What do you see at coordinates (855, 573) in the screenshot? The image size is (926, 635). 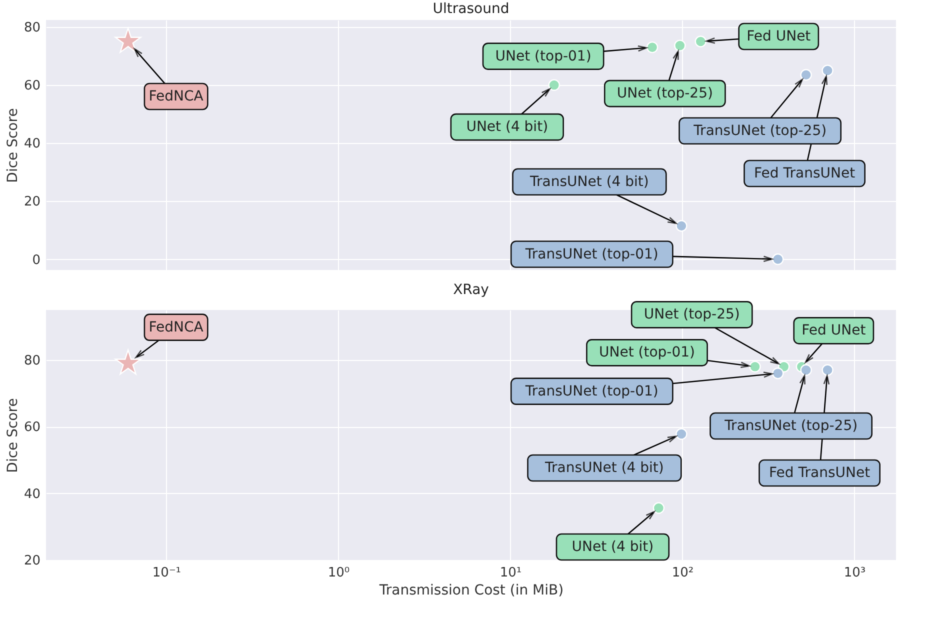 I see `x-tick-label: 10³` at bounding box center [855, 573].